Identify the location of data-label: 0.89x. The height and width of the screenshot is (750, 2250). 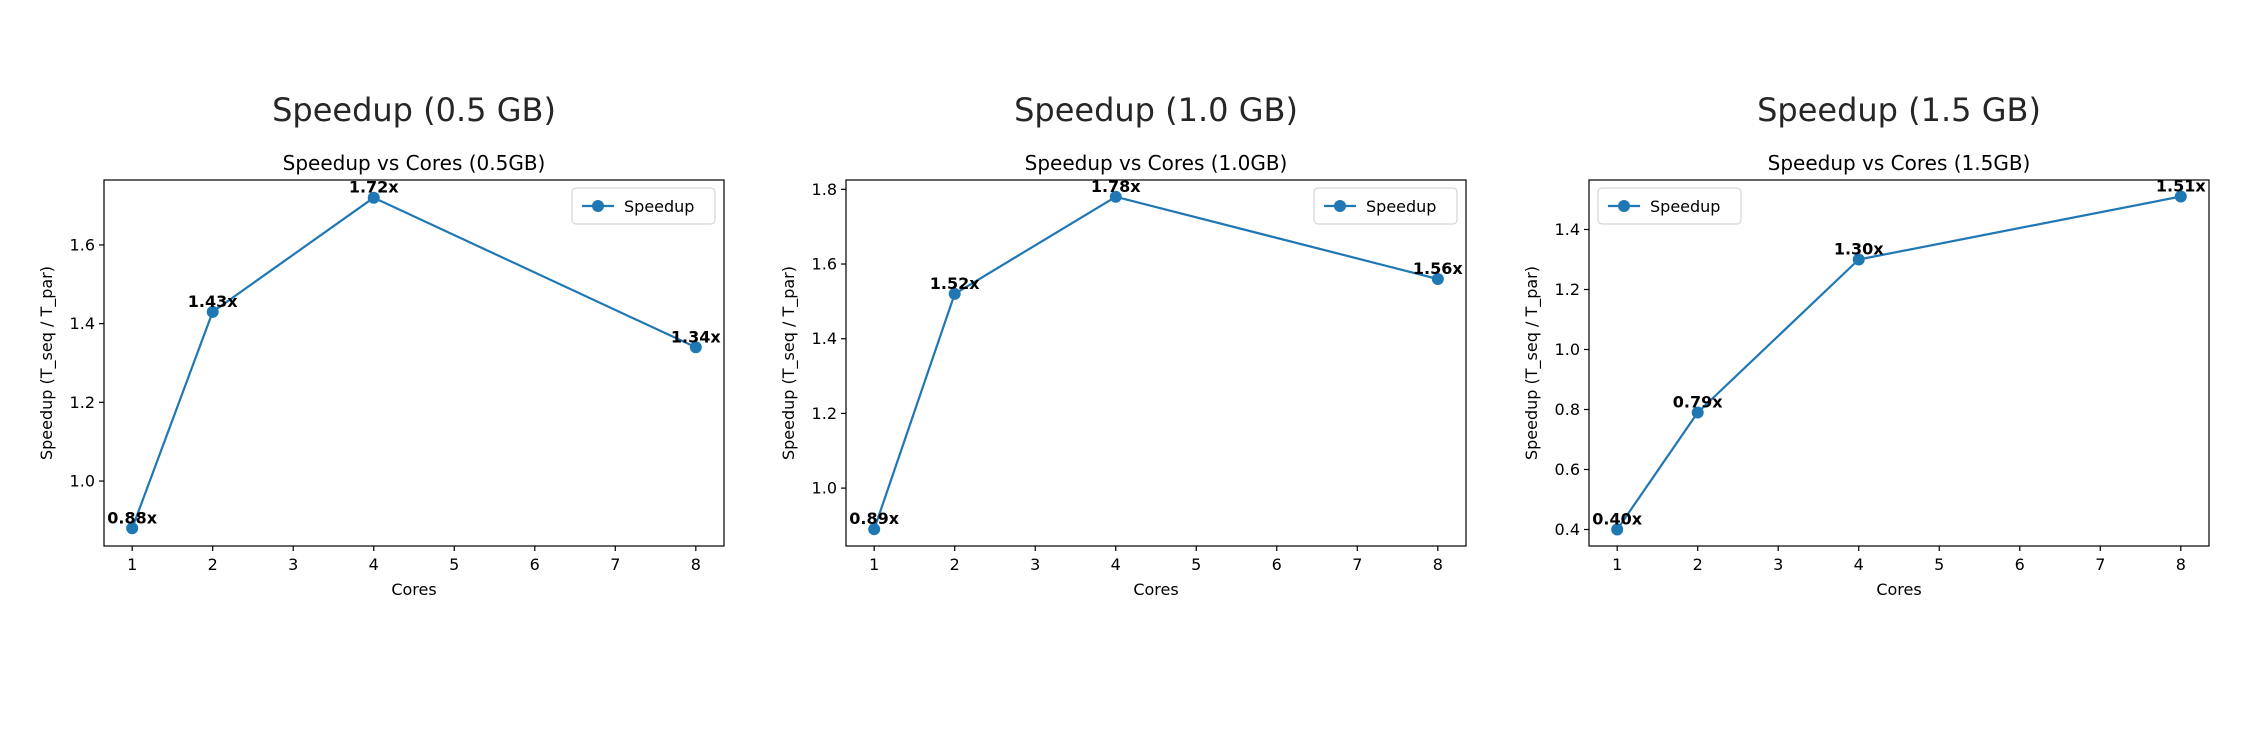
(874, 518).